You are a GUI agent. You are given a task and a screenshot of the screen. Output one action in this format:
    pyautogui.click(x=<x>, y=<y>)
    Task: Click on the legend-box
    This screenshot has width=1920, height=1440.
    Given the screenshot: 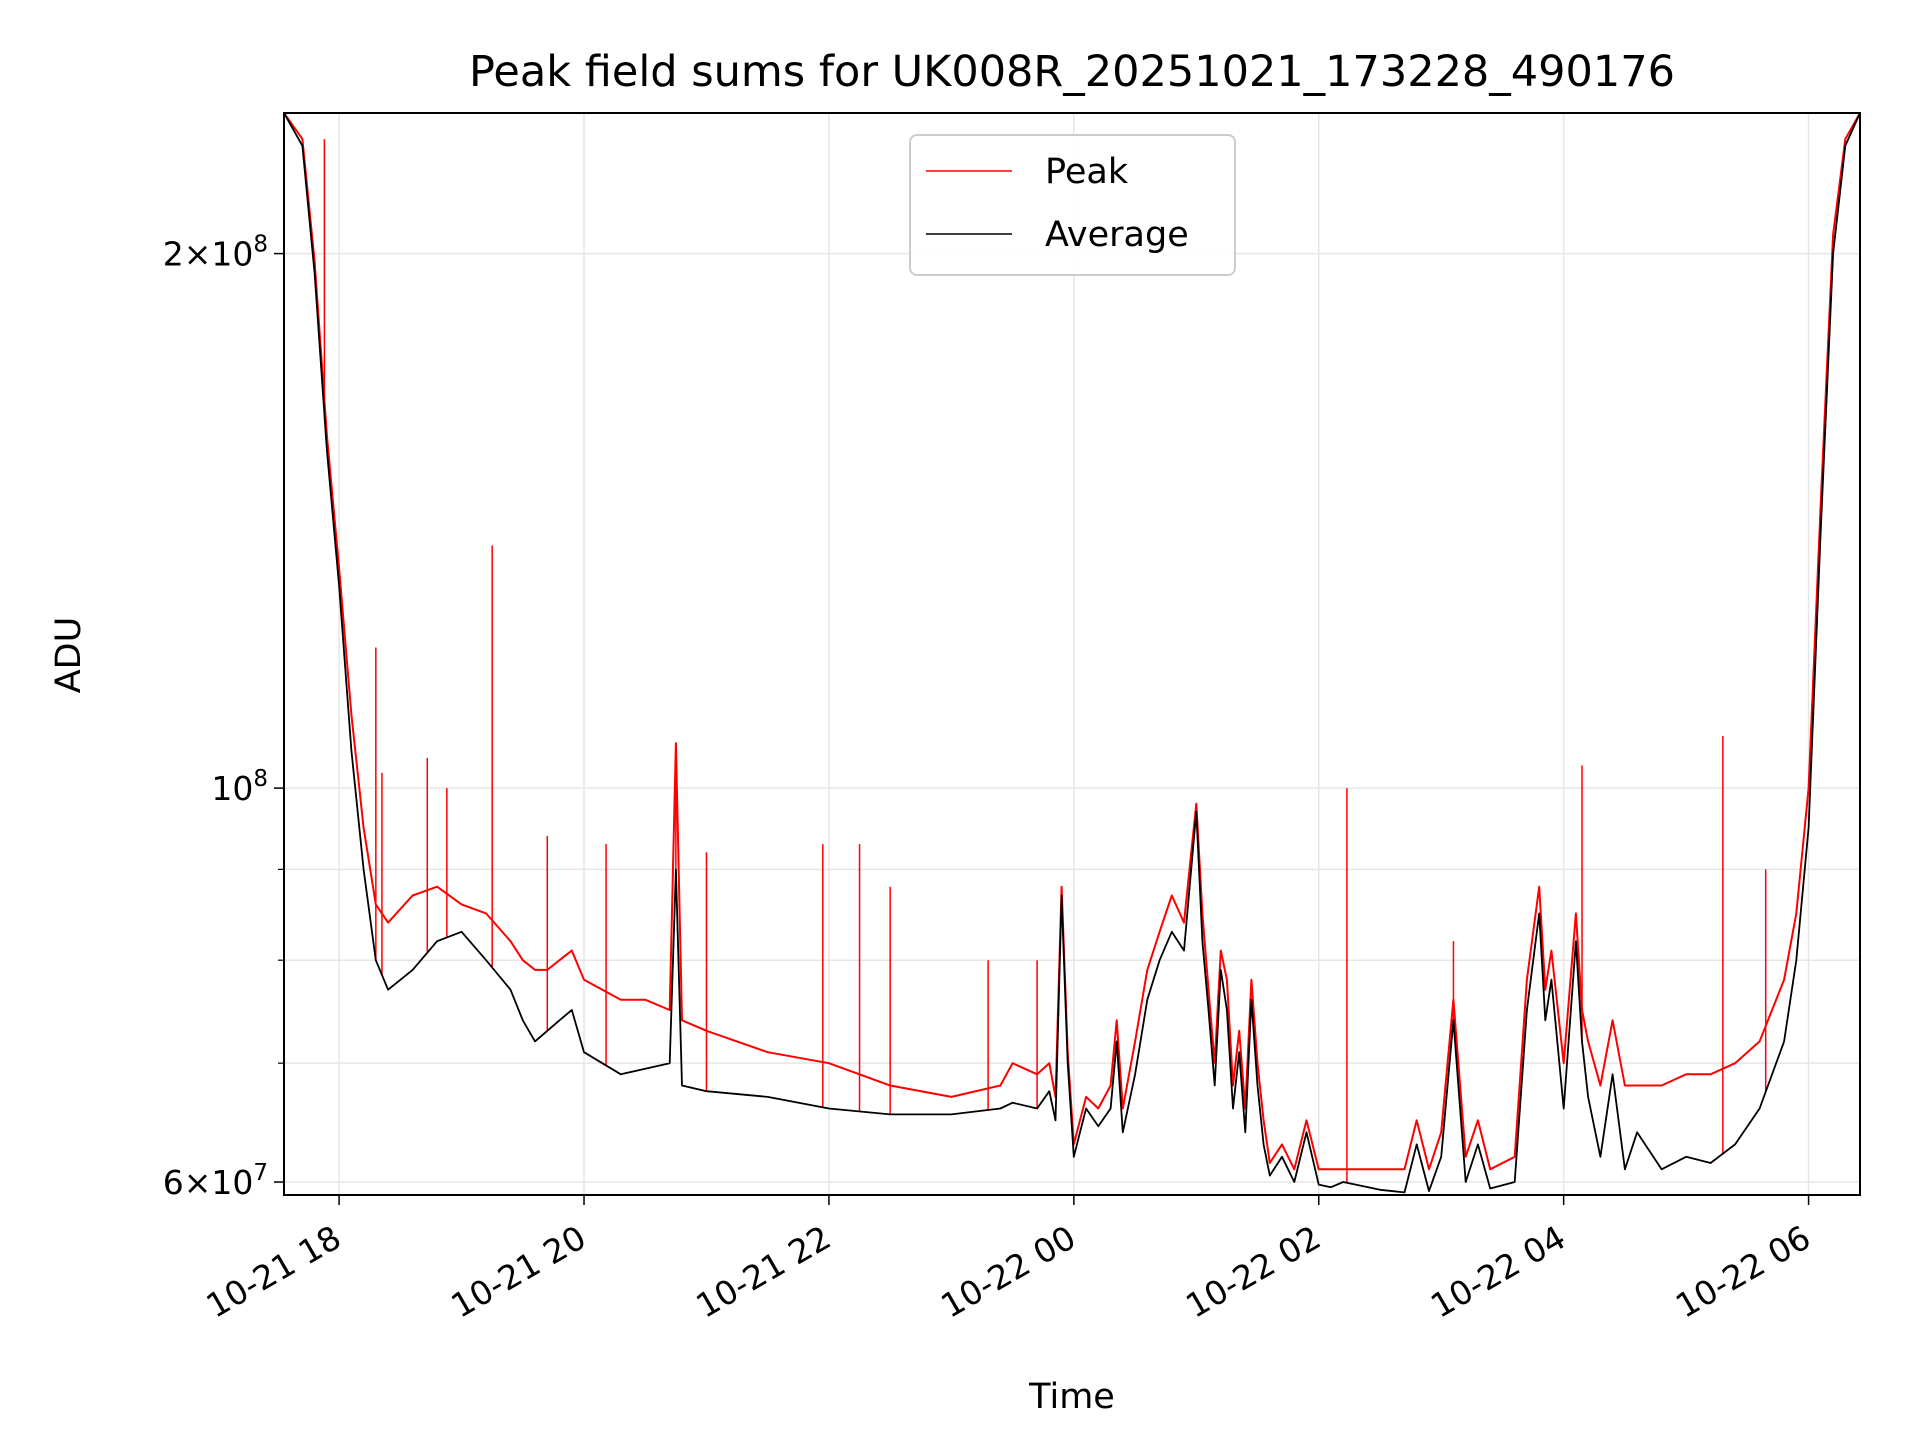 What is the action you would take?
    pyautogui.click(x=1072, y=205)
    